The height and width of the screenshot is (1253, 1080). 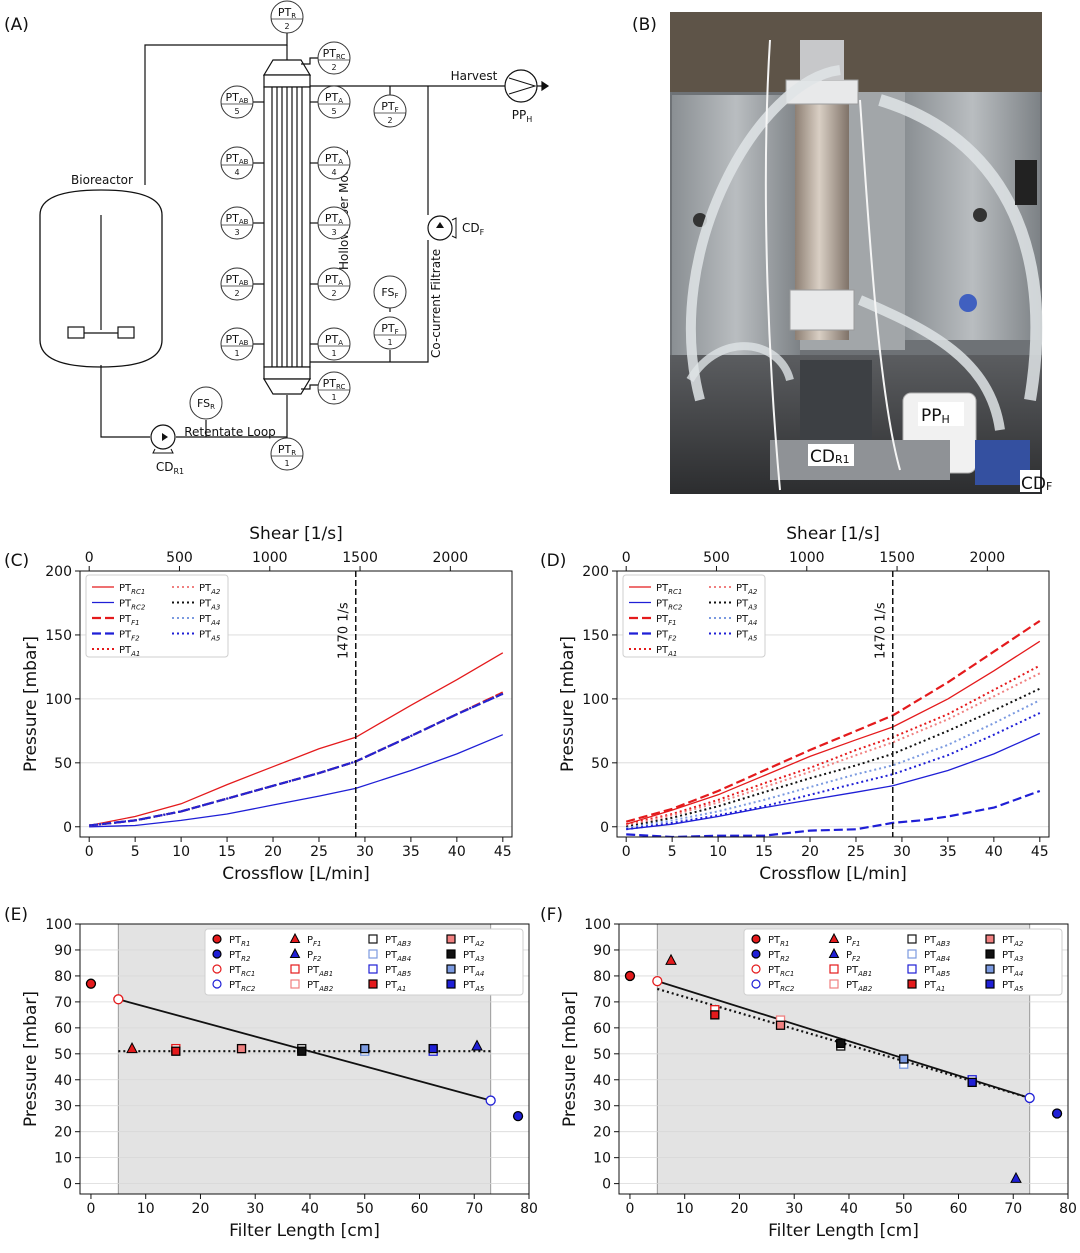 I want to click on sensor-number: 4, so click(x=333, y=172).